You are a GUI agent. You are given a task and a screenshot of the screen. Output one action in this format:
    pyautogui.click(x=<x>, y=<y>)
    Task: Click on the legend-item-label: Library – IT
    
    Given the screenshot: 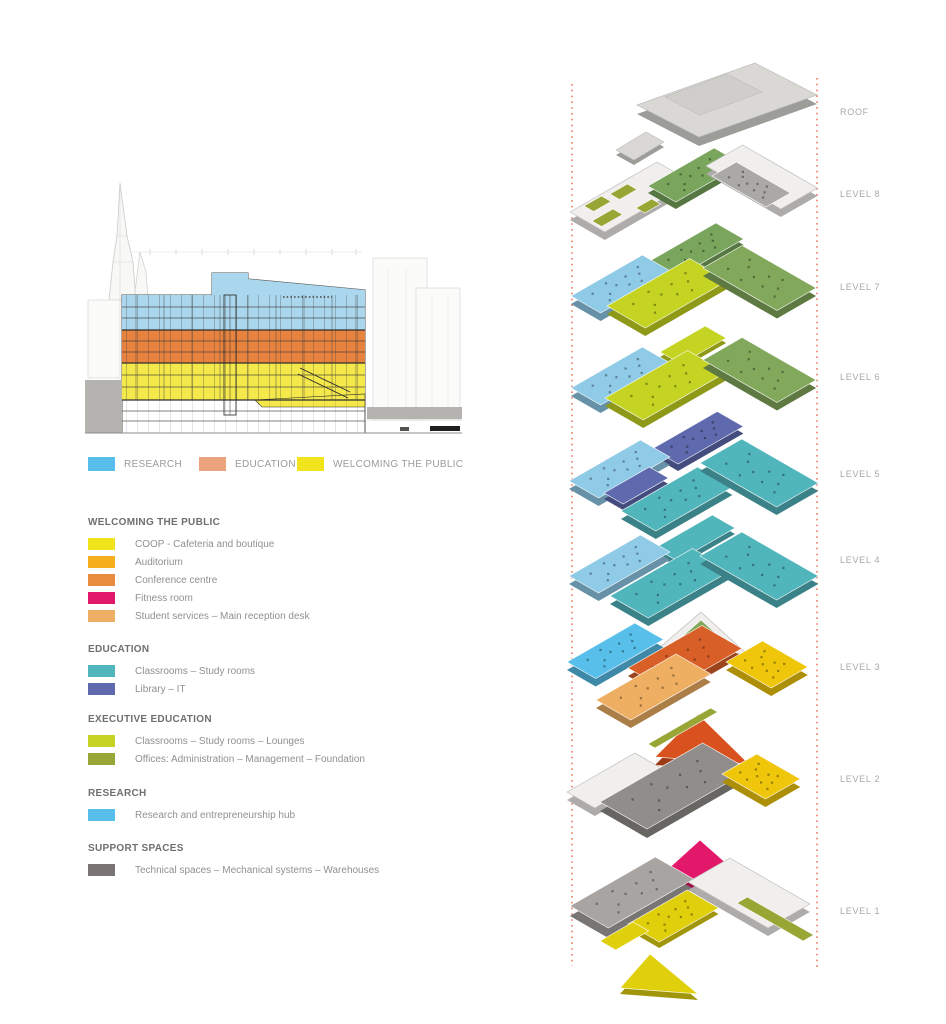 What is the action you would take?
    pyautogui.click(x=160, y=689)
    